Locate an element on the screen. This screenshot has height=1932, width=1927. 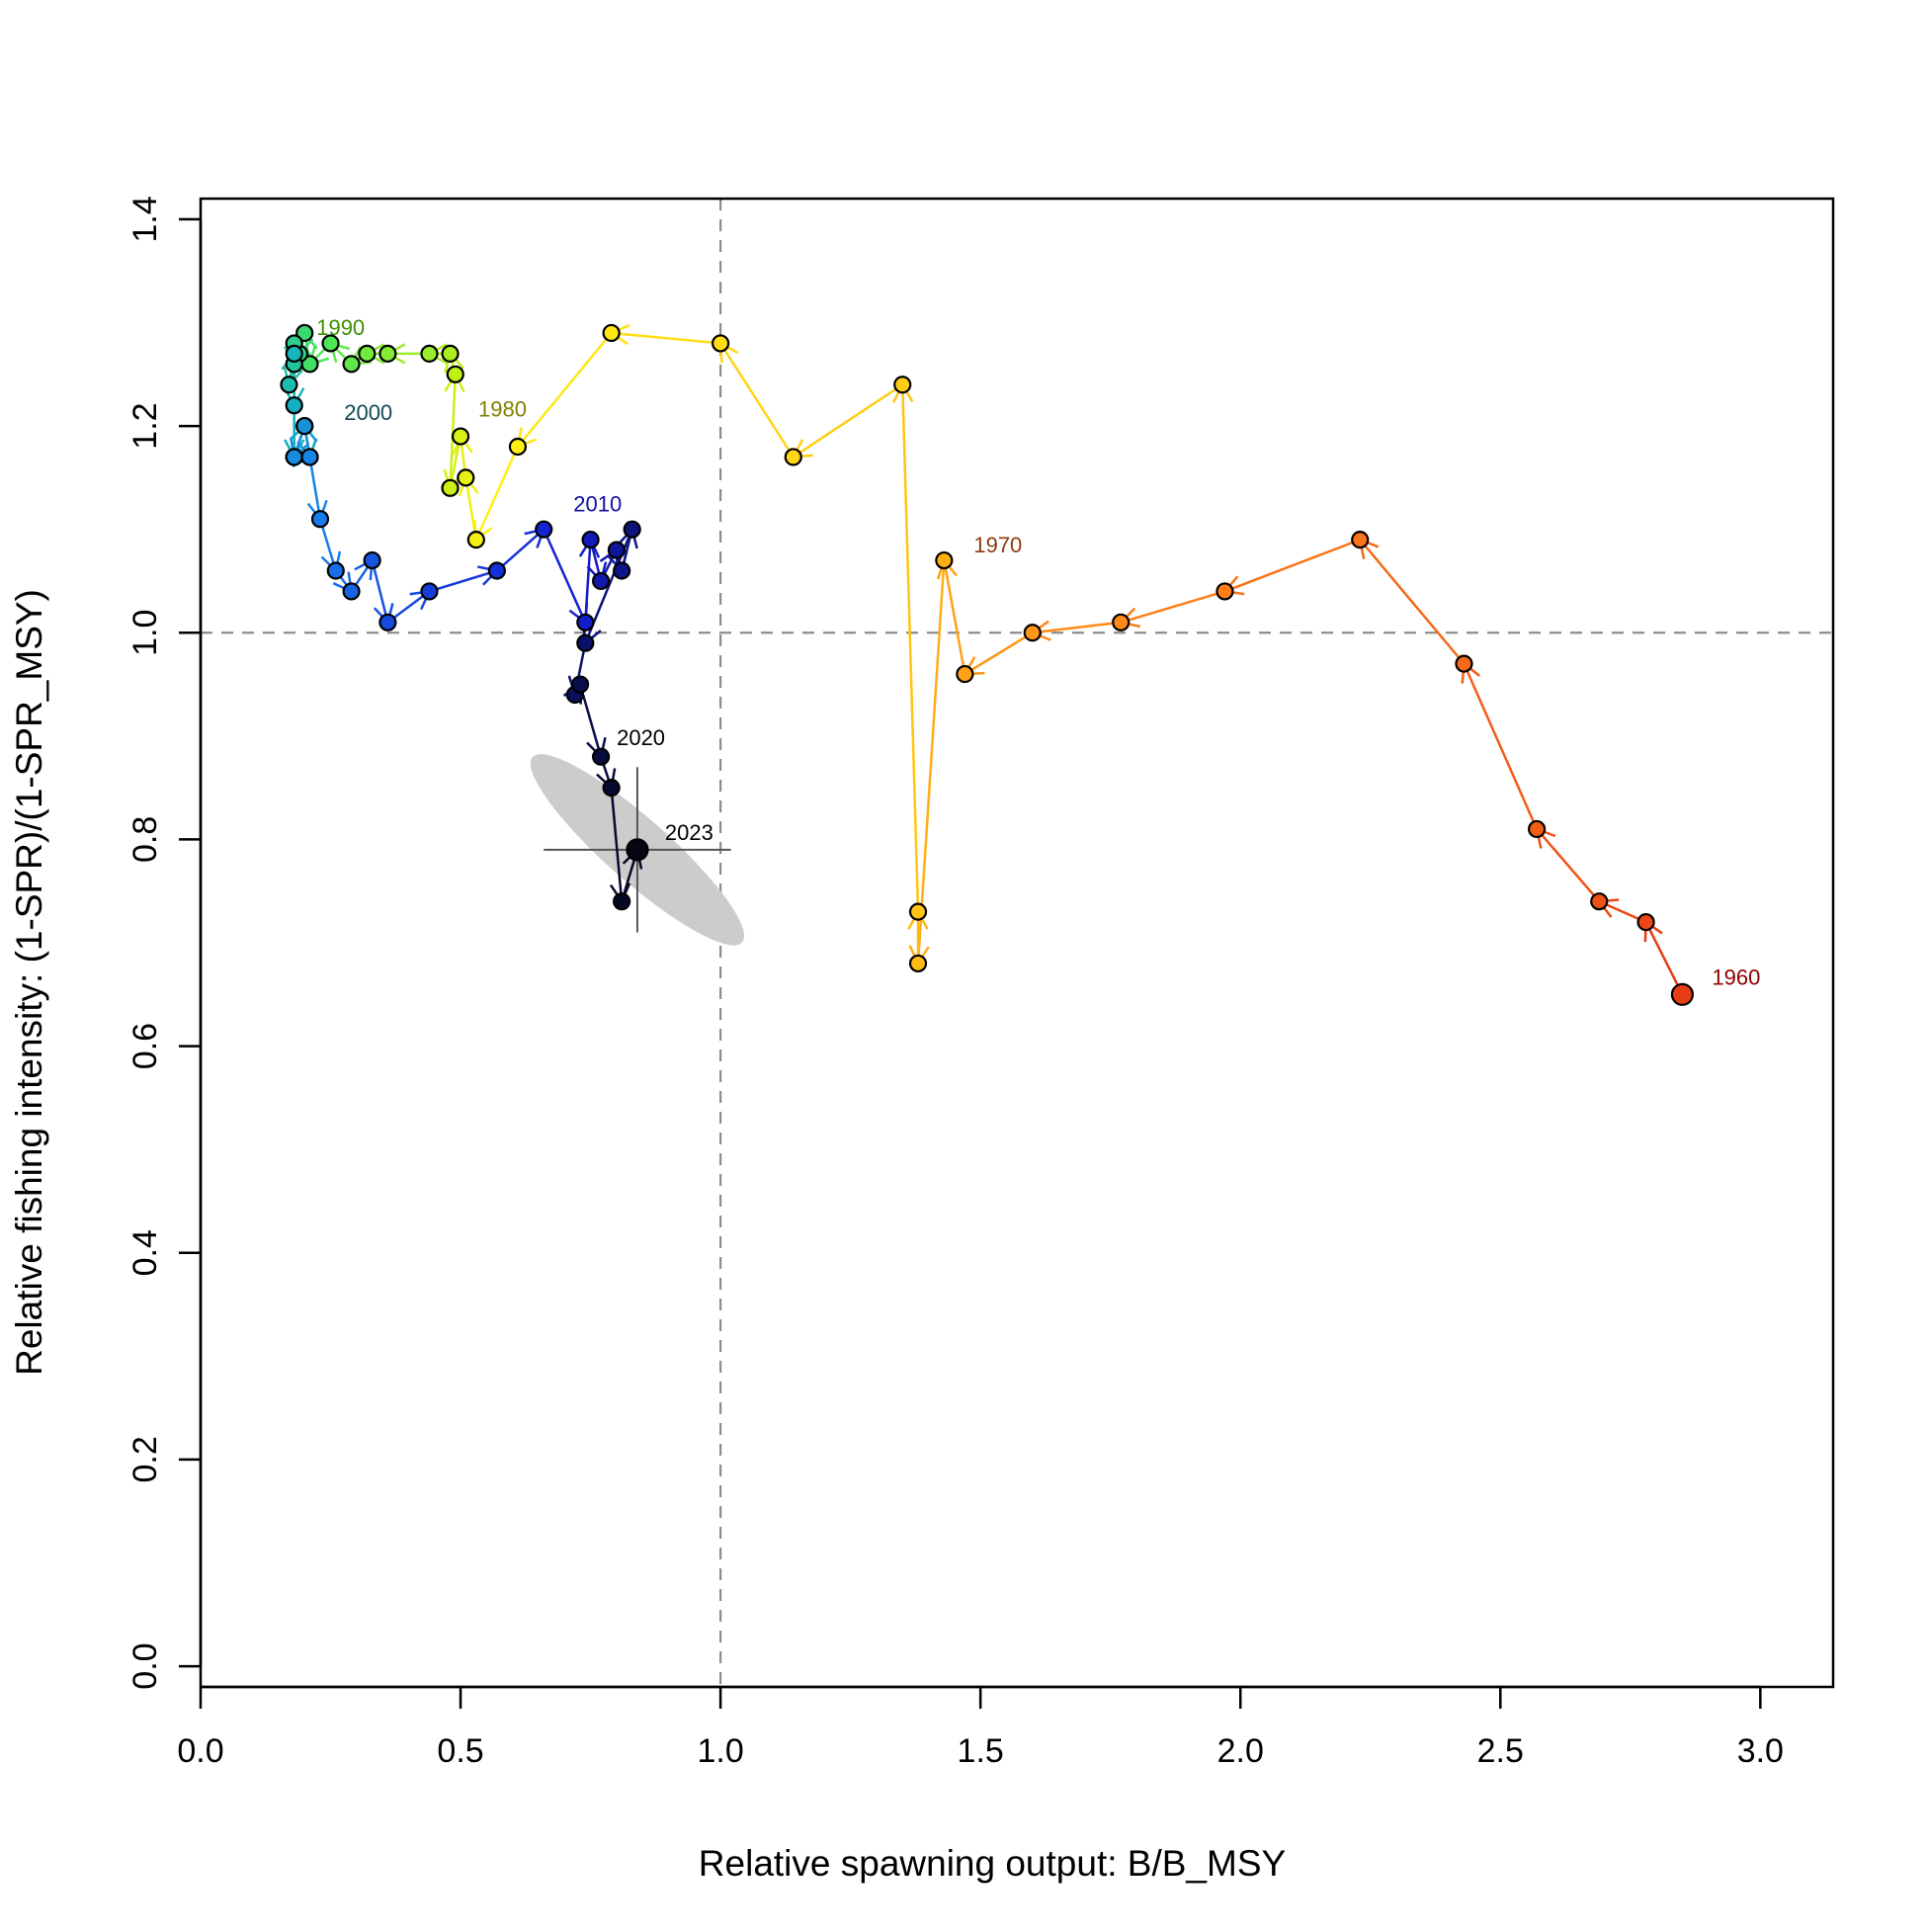
y-tick-label: 0.0 is located at coordinates (145, 1665).